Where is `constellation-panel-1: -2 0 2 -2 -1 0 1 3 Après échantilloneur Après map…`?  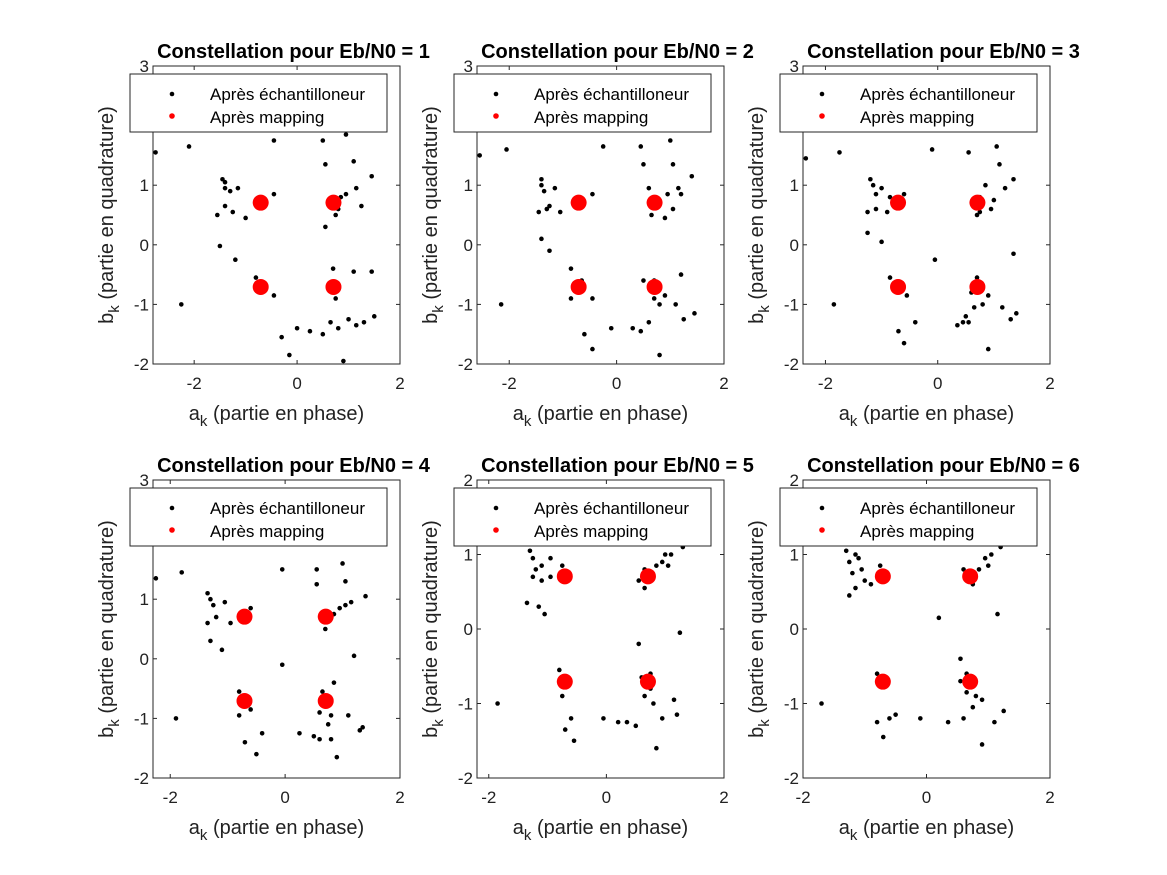
constellation-panel-1: -2 0 2 -2 -1 0 1 3 Après échantilloneur Après map… is located at coordinates (263, 235).